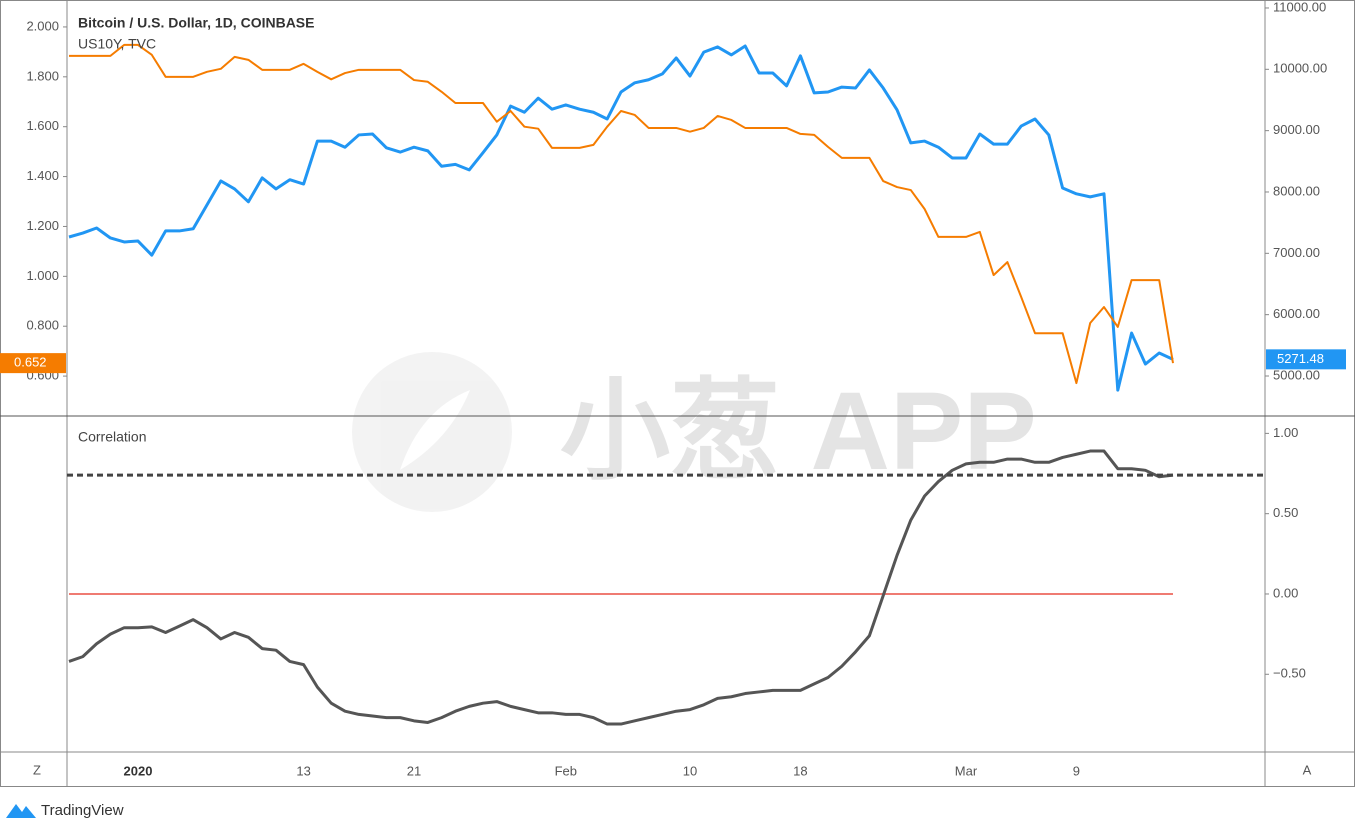 This screenshot has width=1355, height=838. Describe the element at coordinates (117, 44) in the screenshot. I see `legend-entry: US10Y, TVC` at that location.